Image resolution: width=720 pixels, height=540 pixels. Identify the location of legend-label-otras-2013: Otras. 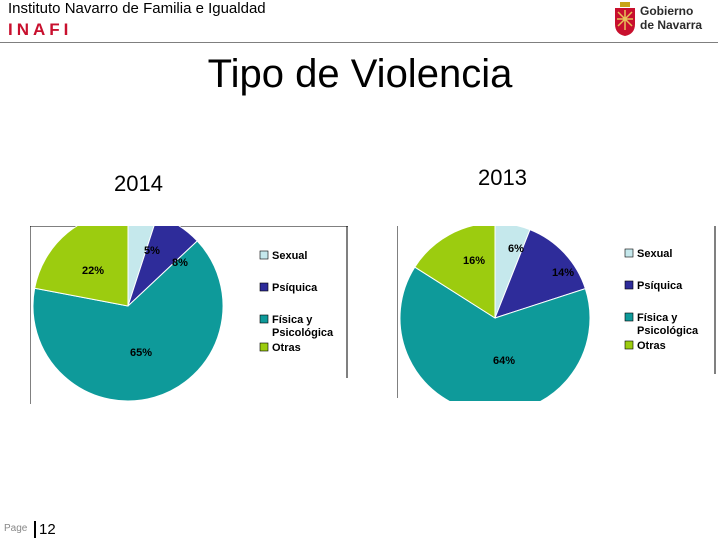
(651, 346).